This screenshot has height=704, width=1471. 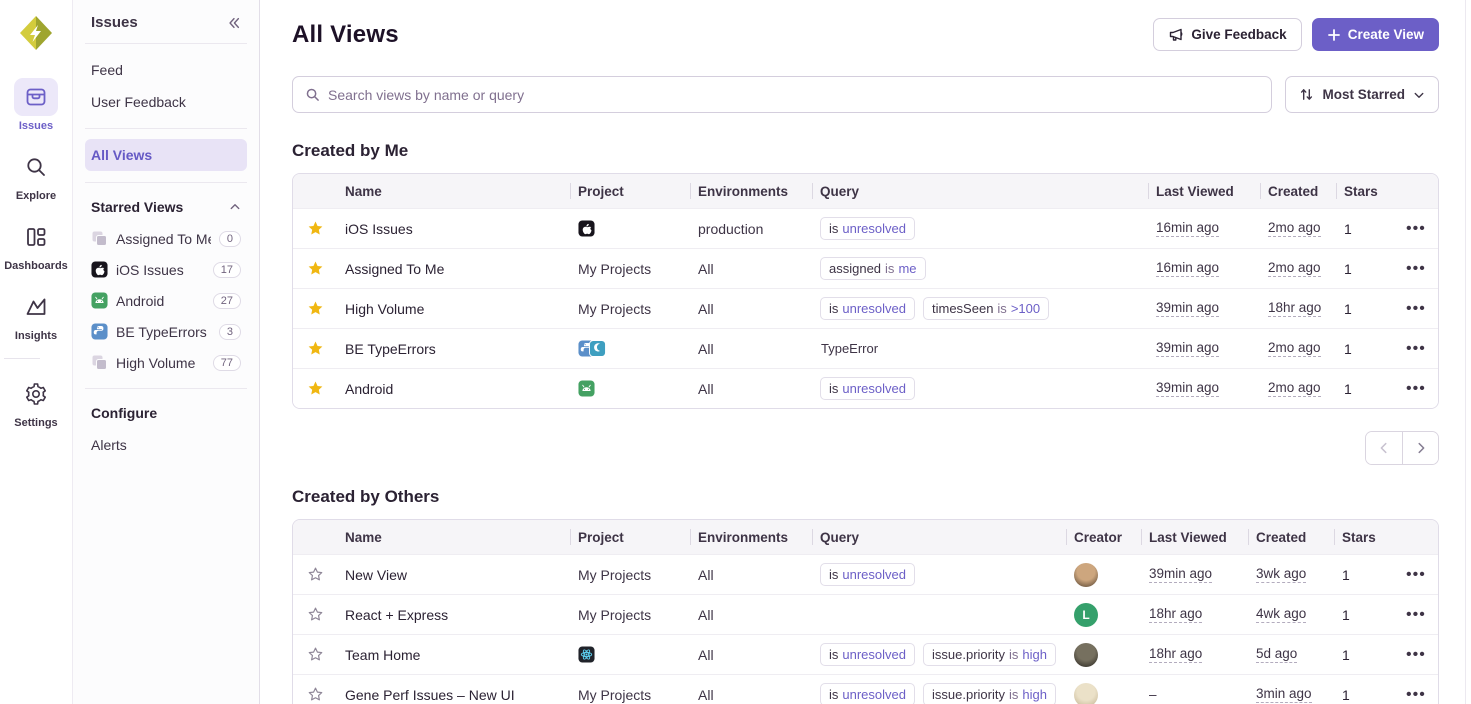 I want to click on issue-count-badge: 27, so click(x=226, y=300).